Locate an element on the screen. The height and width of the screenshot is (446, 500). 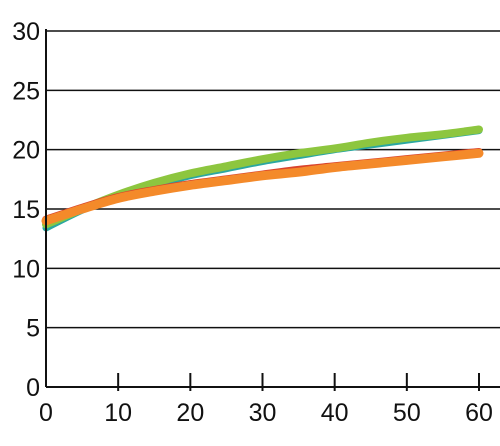
x-tick-label-30: 30 is located at coordinates (263, 413).